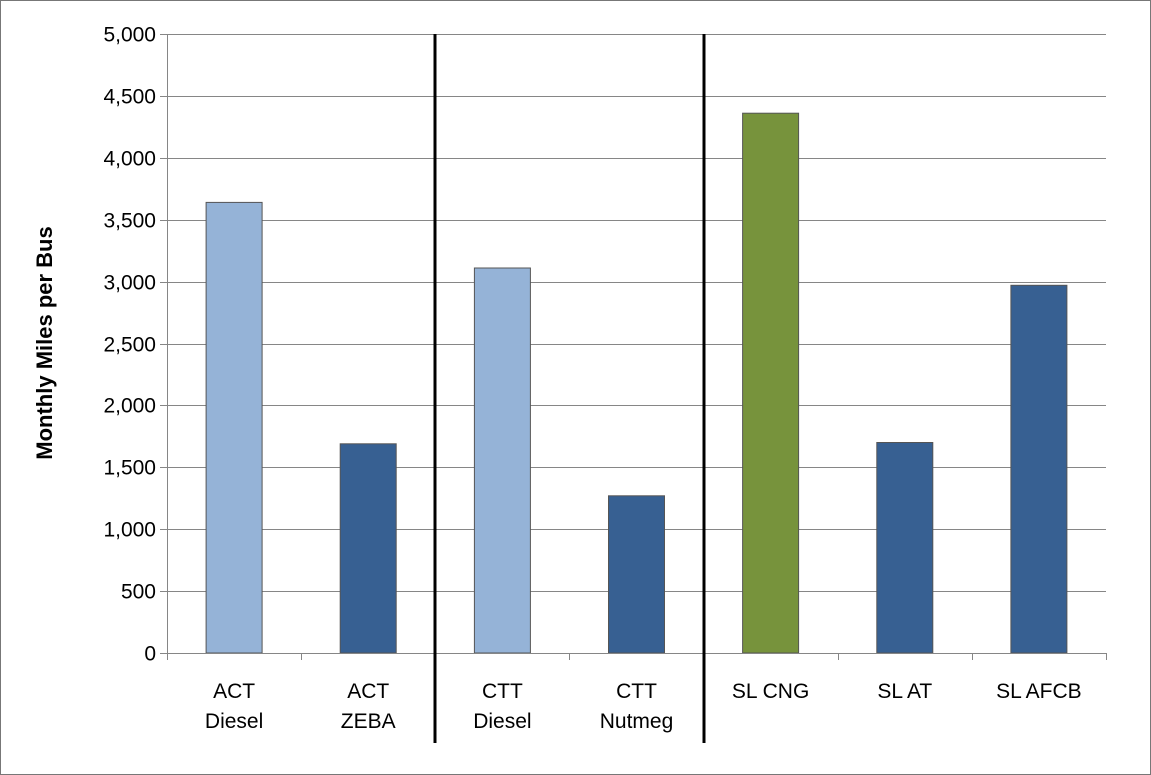 This screenshot has width=1151, height=775. Describe the element at coordinates (129, 221) in the screenshot. I see `y-tick-label: 3,500` at that location.